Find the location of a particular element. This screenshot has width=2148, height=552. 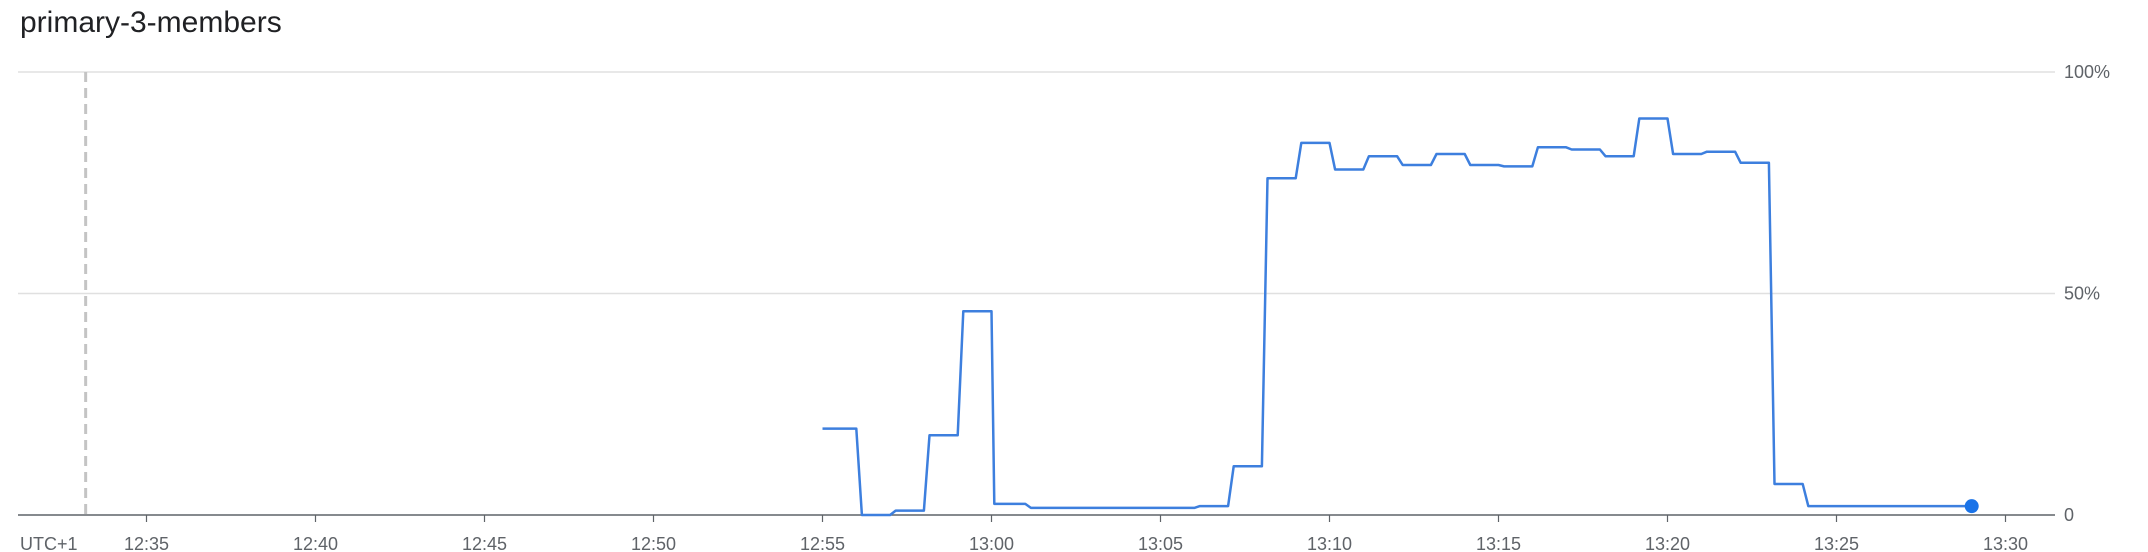

series-last-point is located at coordinates (1971, 506).